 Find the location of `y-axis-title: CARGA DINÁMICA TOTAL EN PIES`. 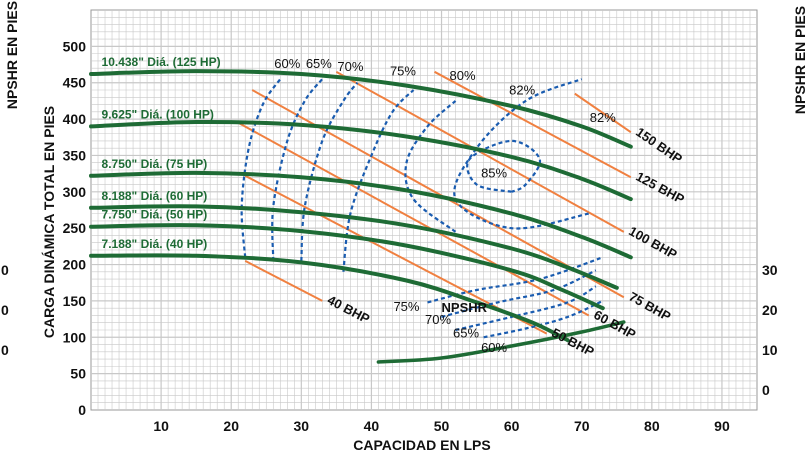

y-axis-title: CARGA DINÁMICA TOTAL EN PIES is located at coordinates (49, 222).